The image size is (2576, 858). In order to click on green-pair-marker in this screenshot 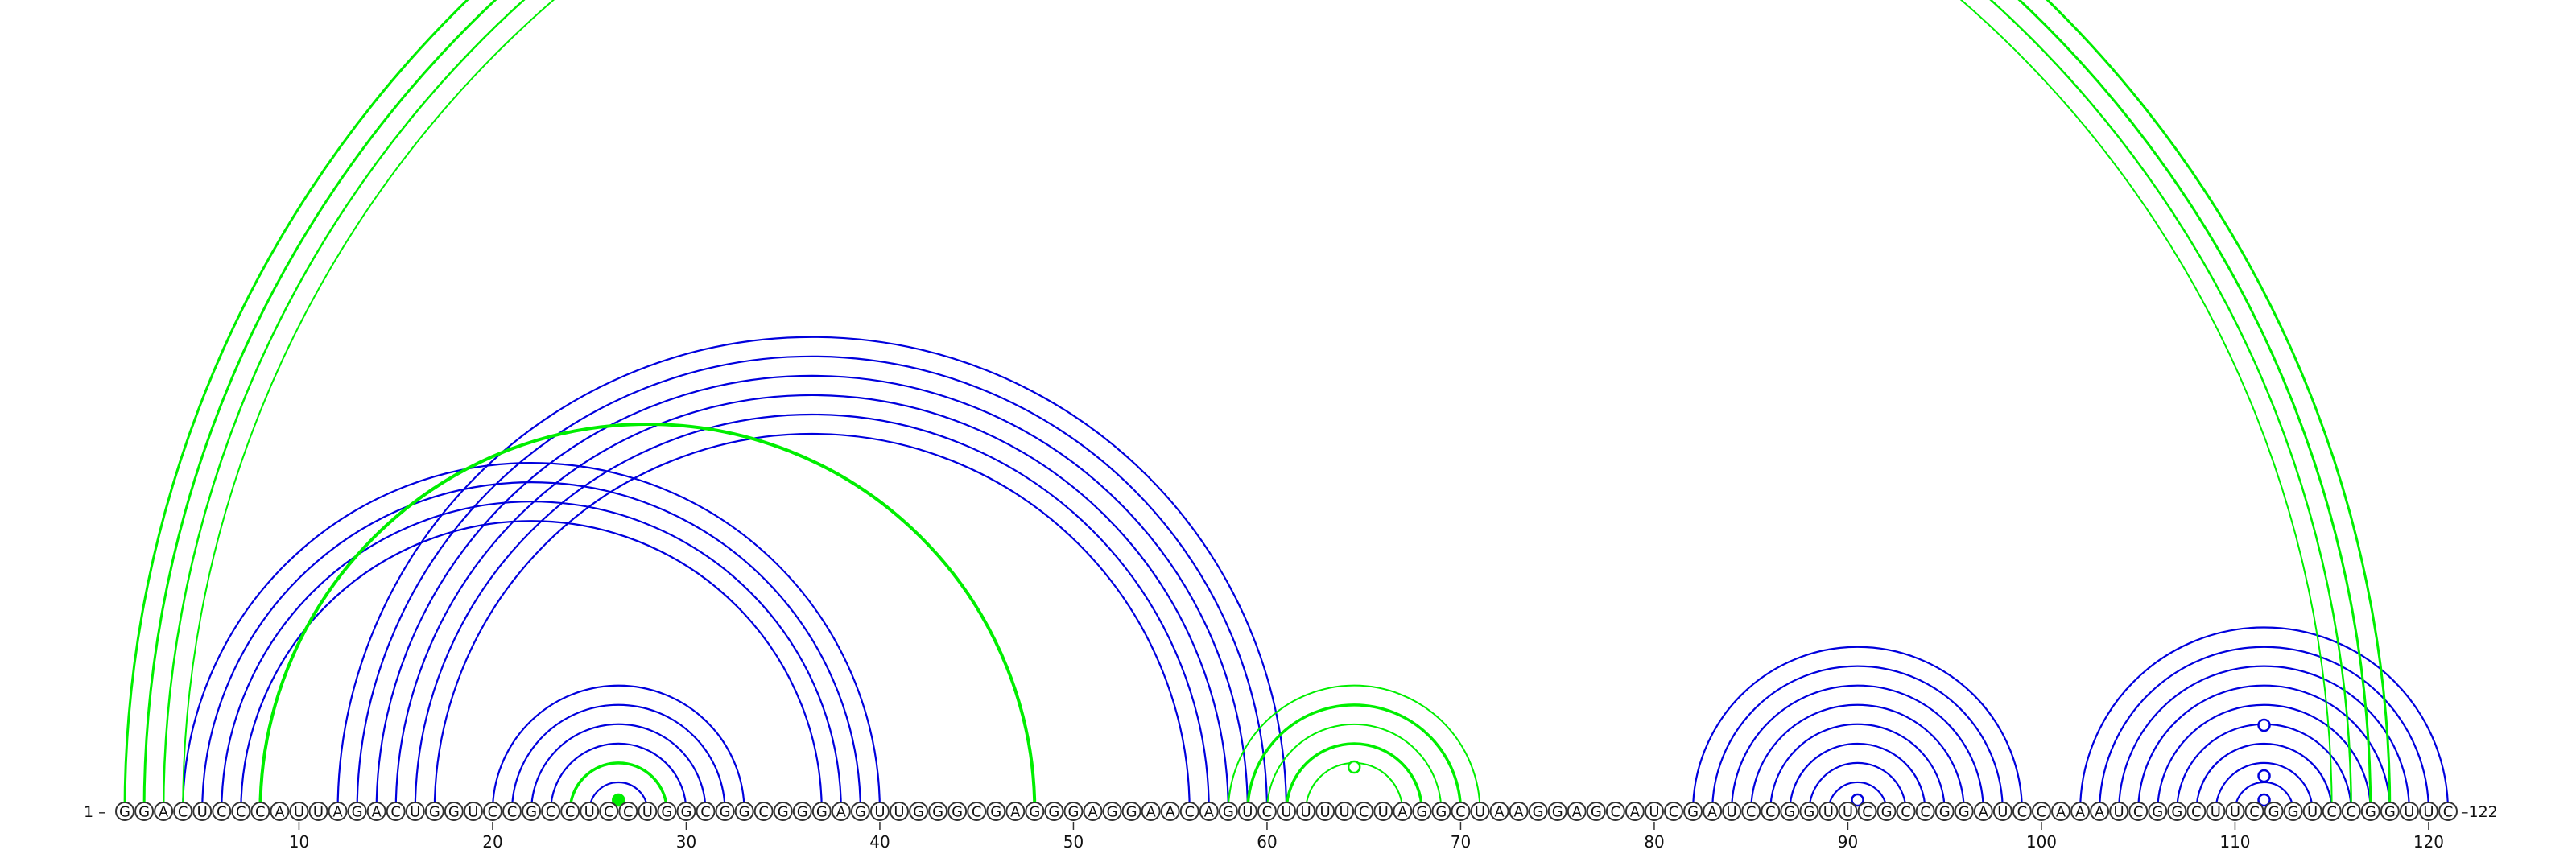, I will do `click(1354, 767)`.